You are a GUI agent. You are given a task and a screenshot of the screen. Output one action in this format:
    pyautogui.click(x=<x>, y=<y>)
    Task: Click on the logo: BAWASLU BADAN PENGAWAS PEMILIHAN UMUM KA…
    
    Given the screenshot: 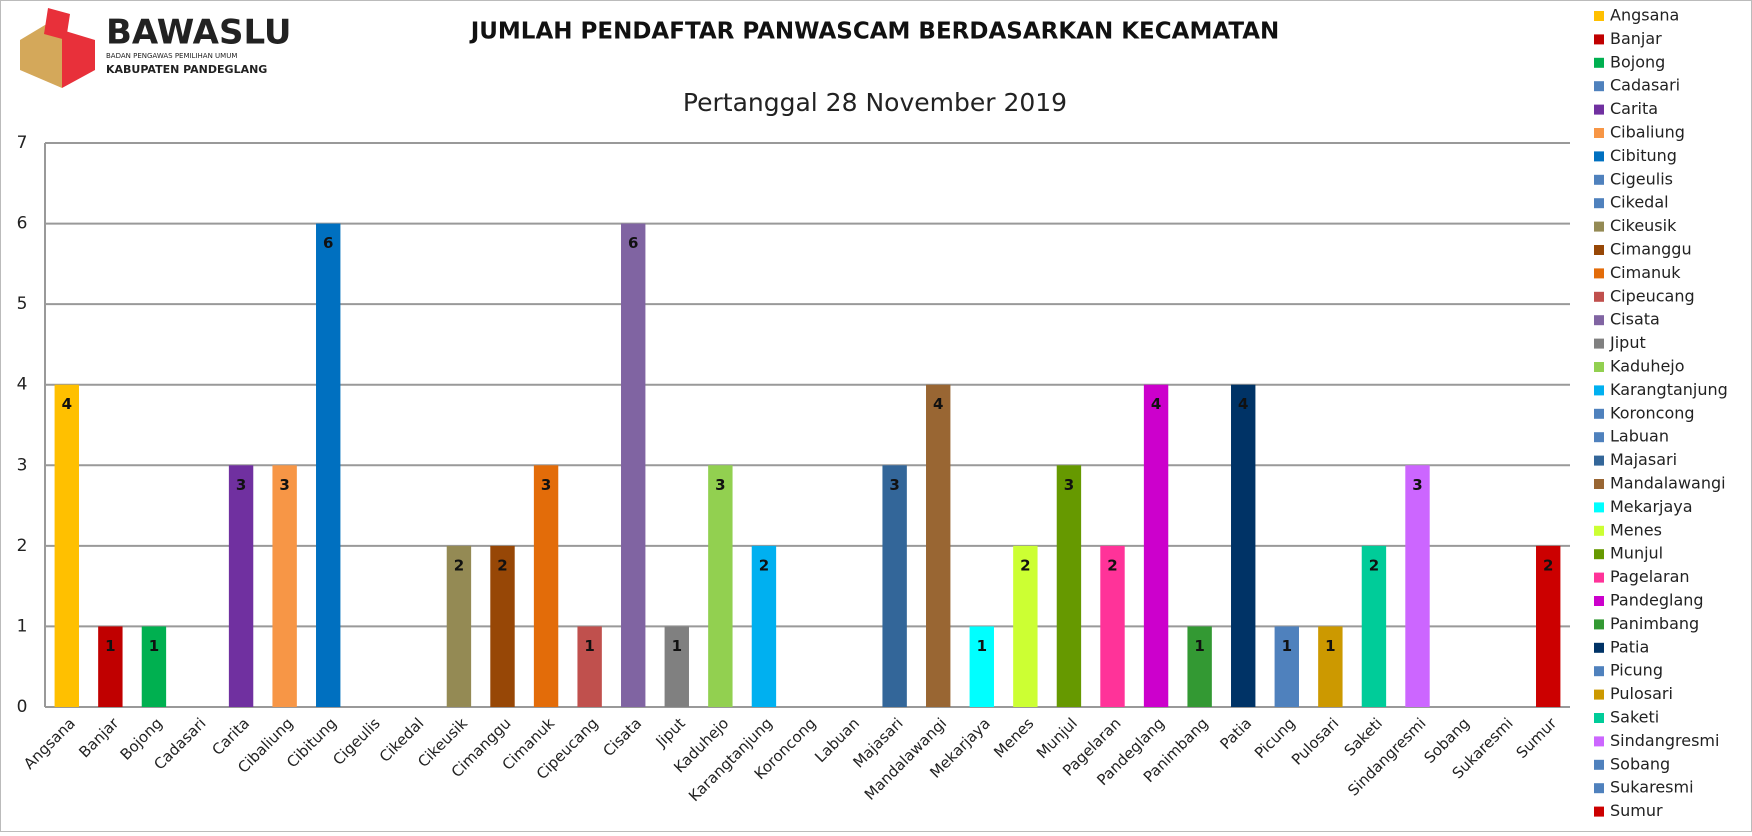 What is the action you would take?
    pyautogui.click(x=156, y=48)
    